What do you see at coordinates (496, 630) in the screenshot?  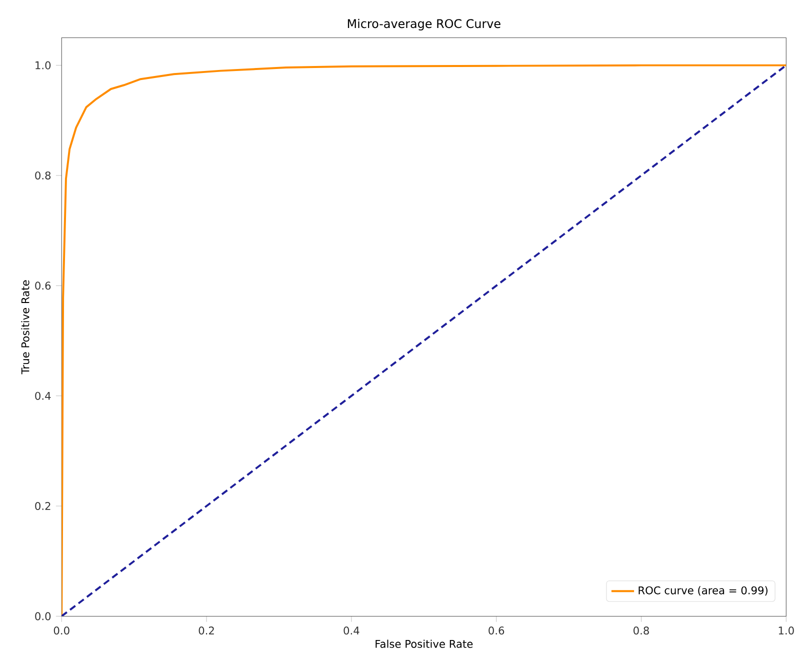 I see `x-tick-label: 0.6` at bounding box center [496, 630].